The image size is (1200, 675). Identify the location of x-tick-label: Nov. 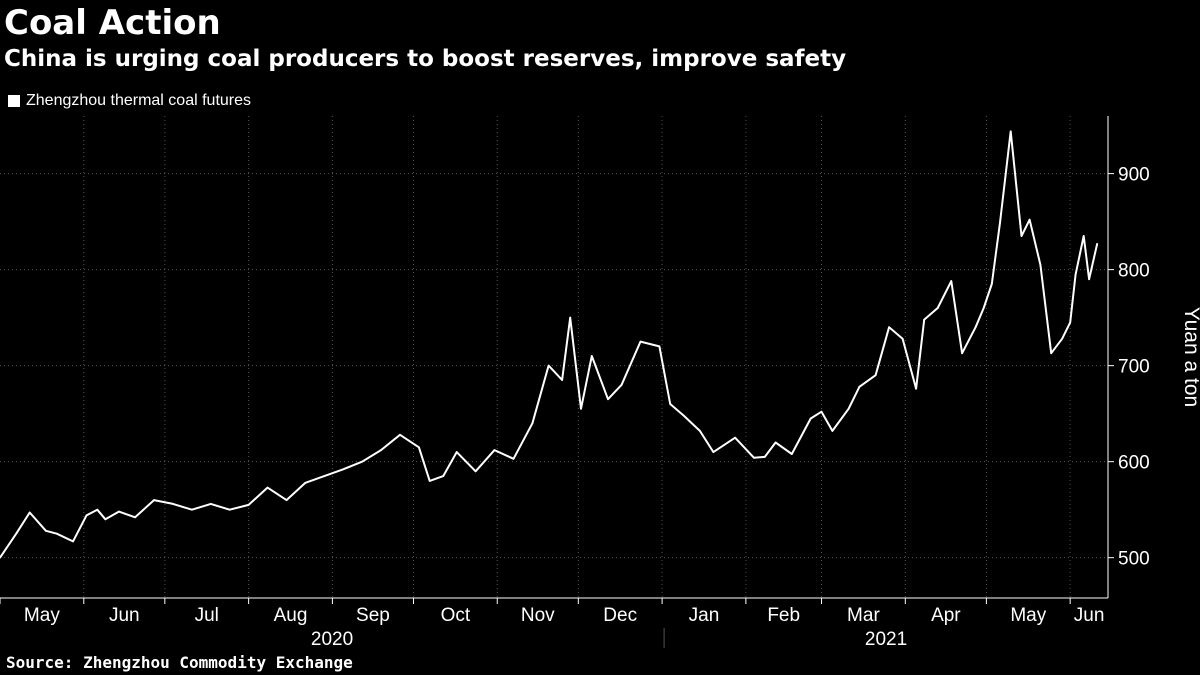
(538, 615).